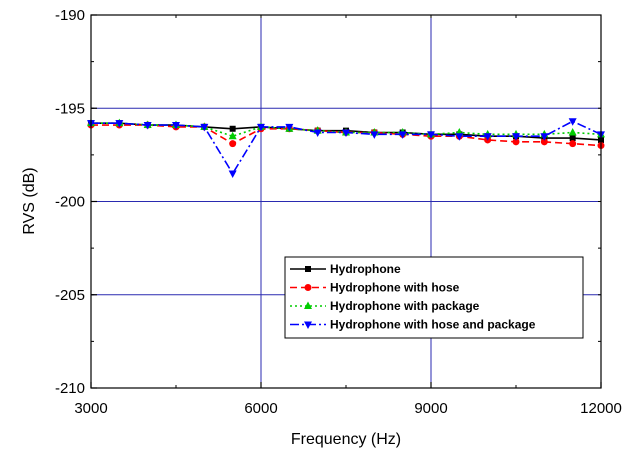 The image size is (638, 456). I want to click on x-axis-ticks: 3000 6000 9000 12000, so click(348, 399).